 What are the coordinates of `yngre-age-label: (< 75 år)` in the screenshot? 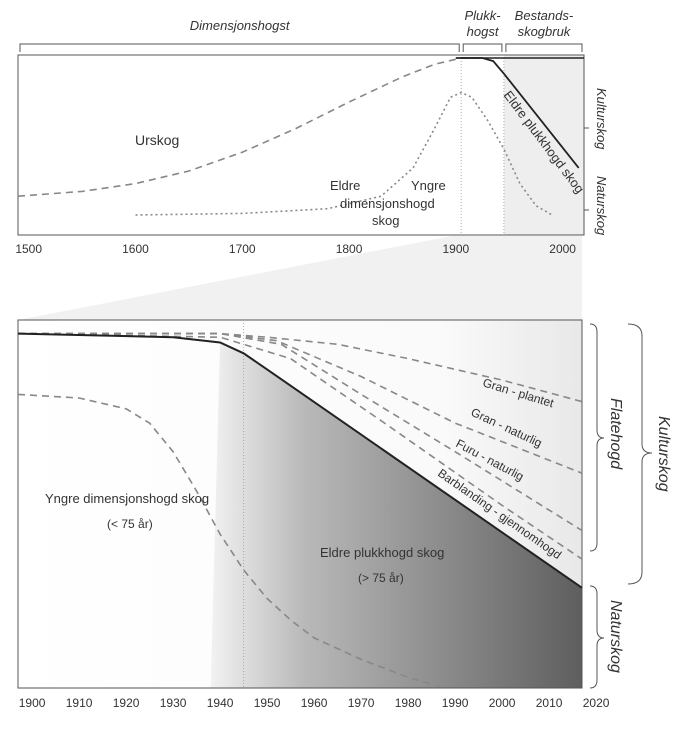 It's located at (130, 524).